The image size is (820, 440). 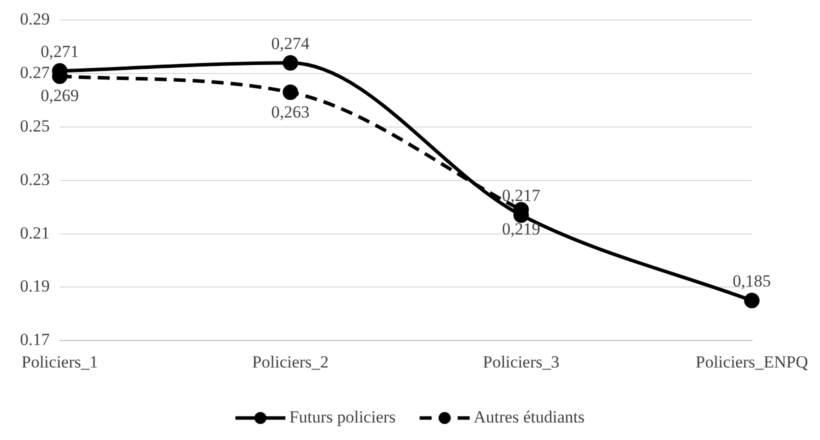 What do you see at coordinates (35, 179) in the screenshot?
I see `y-tick-label: 0.23` at bounding box center [35, 179].